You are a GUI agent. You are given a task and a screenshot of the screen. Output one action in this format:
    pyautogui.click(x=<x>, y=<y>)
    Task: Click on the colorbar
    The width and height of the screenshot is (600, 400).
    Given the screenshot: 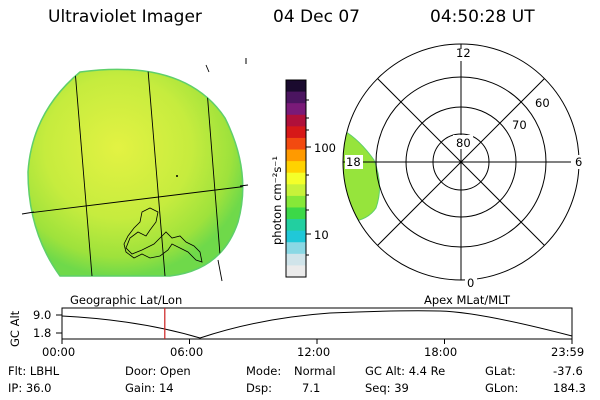 What is the action you would take?
    pyautogui.click(x=298, y=178)
    